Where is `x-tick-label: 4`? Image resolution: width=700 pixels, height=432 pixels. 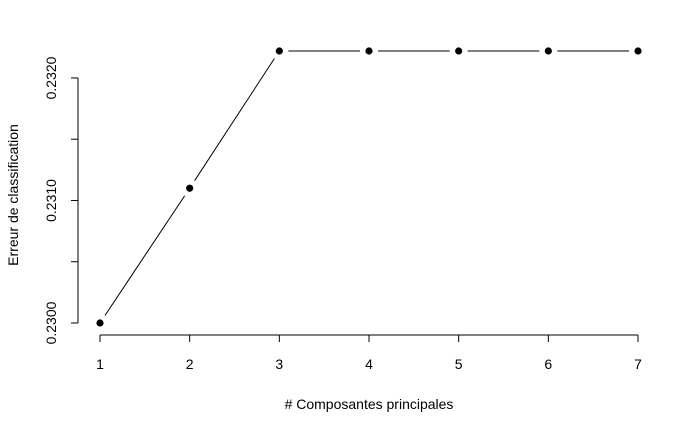 x-tick-label: 4 is located at coordinates (369, 364).